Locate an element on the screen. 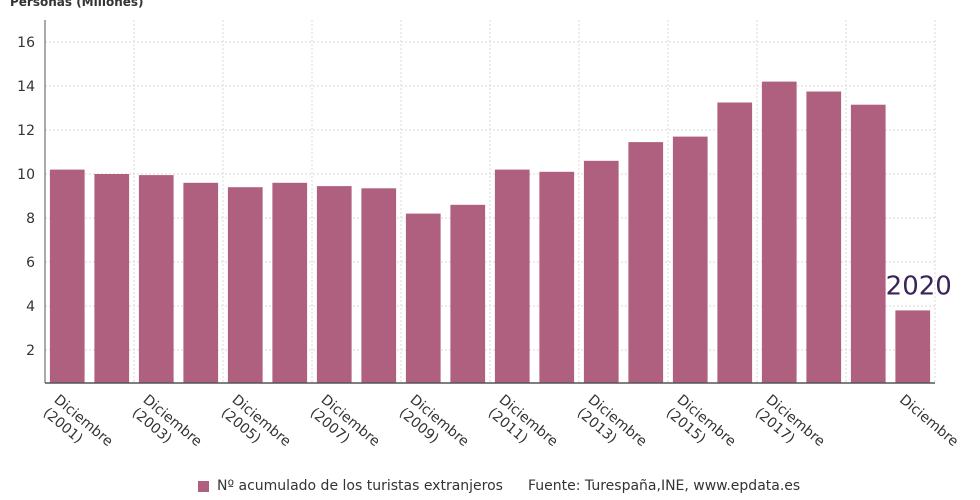 This screenshot has width=980, height=500. x-tick-label: Diciembre(2009) is located at coordinates (434, 427).